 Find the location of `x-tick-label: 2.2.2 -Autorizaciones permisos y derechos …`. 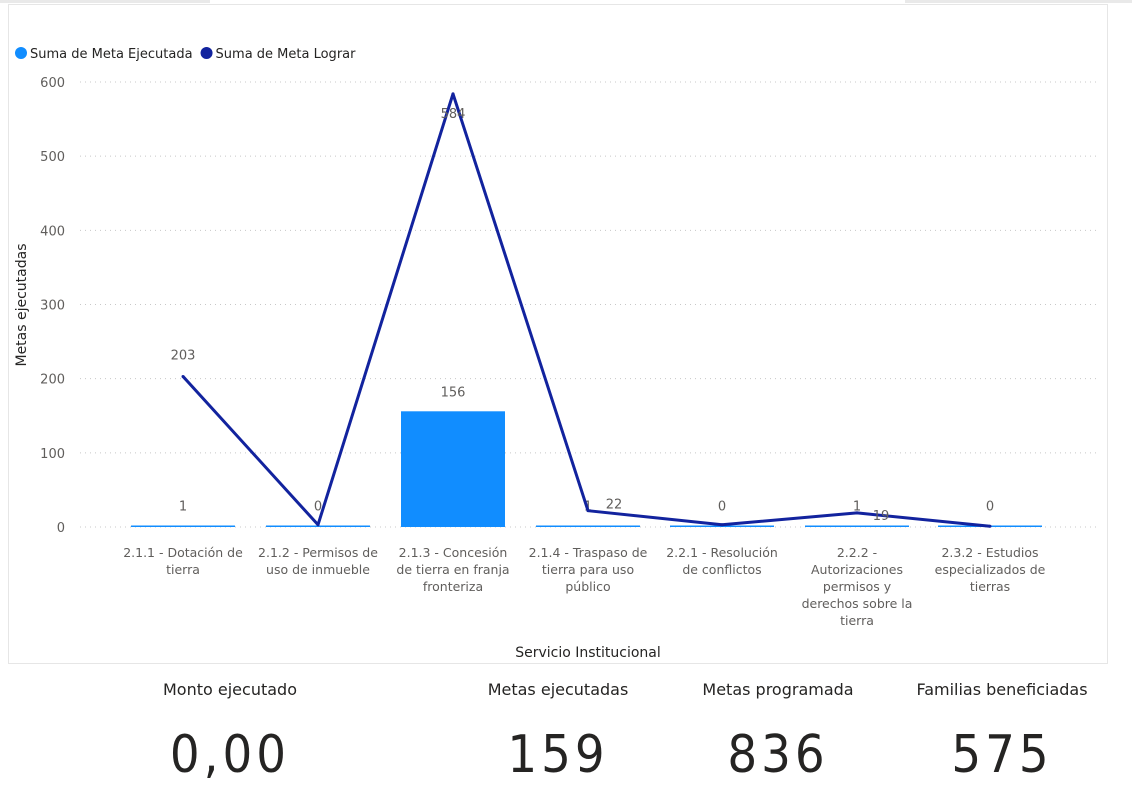

x-tick-label: 2.2.2 -Autorizaciones permisos y derechos … is located at coordinates (857, 586).